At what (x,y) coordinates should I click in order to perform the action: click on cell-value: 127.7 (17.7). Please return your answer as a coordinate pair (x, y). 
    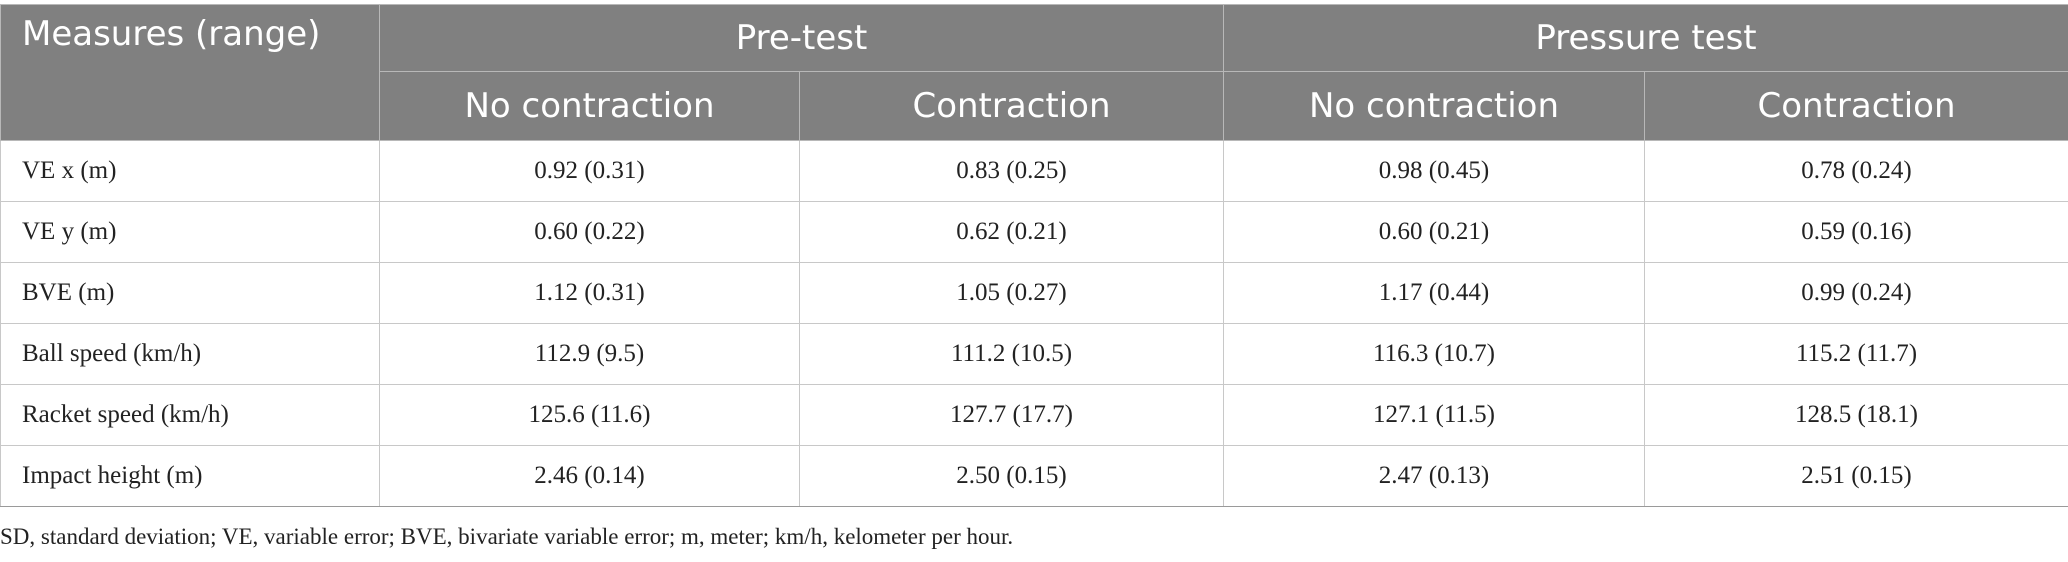
    Looking at the image, I should click on (1011, 415).